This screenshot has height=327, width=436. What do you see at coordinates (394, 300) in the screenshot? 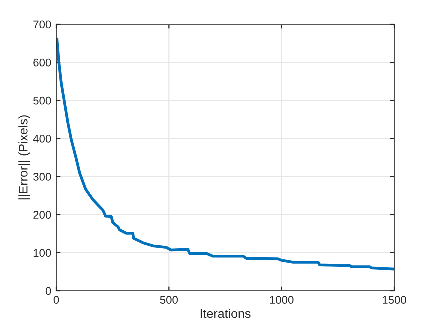
I see `x-tick-label: 1500` at bounding box center [394, 300].